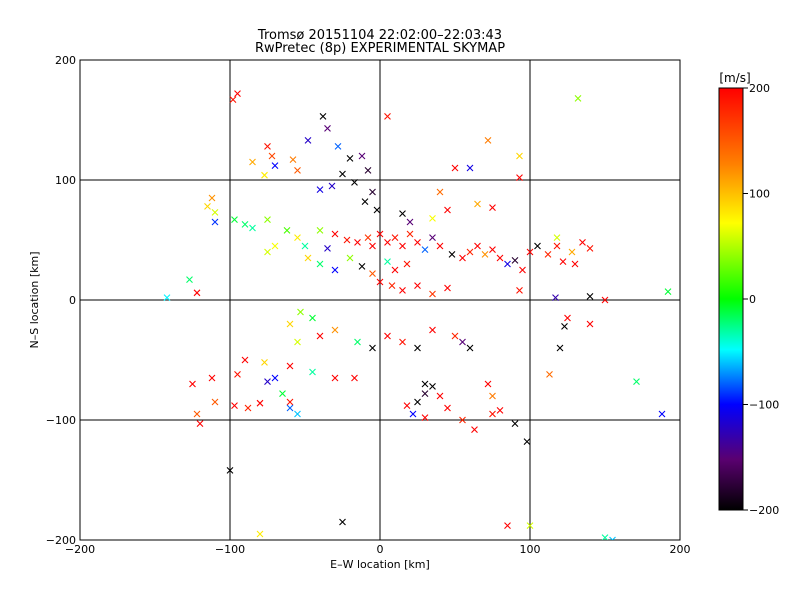  Describe the element at coordinates (752, 299) in the screenshot. I see `colorbar-tick-label: 0` at that location.